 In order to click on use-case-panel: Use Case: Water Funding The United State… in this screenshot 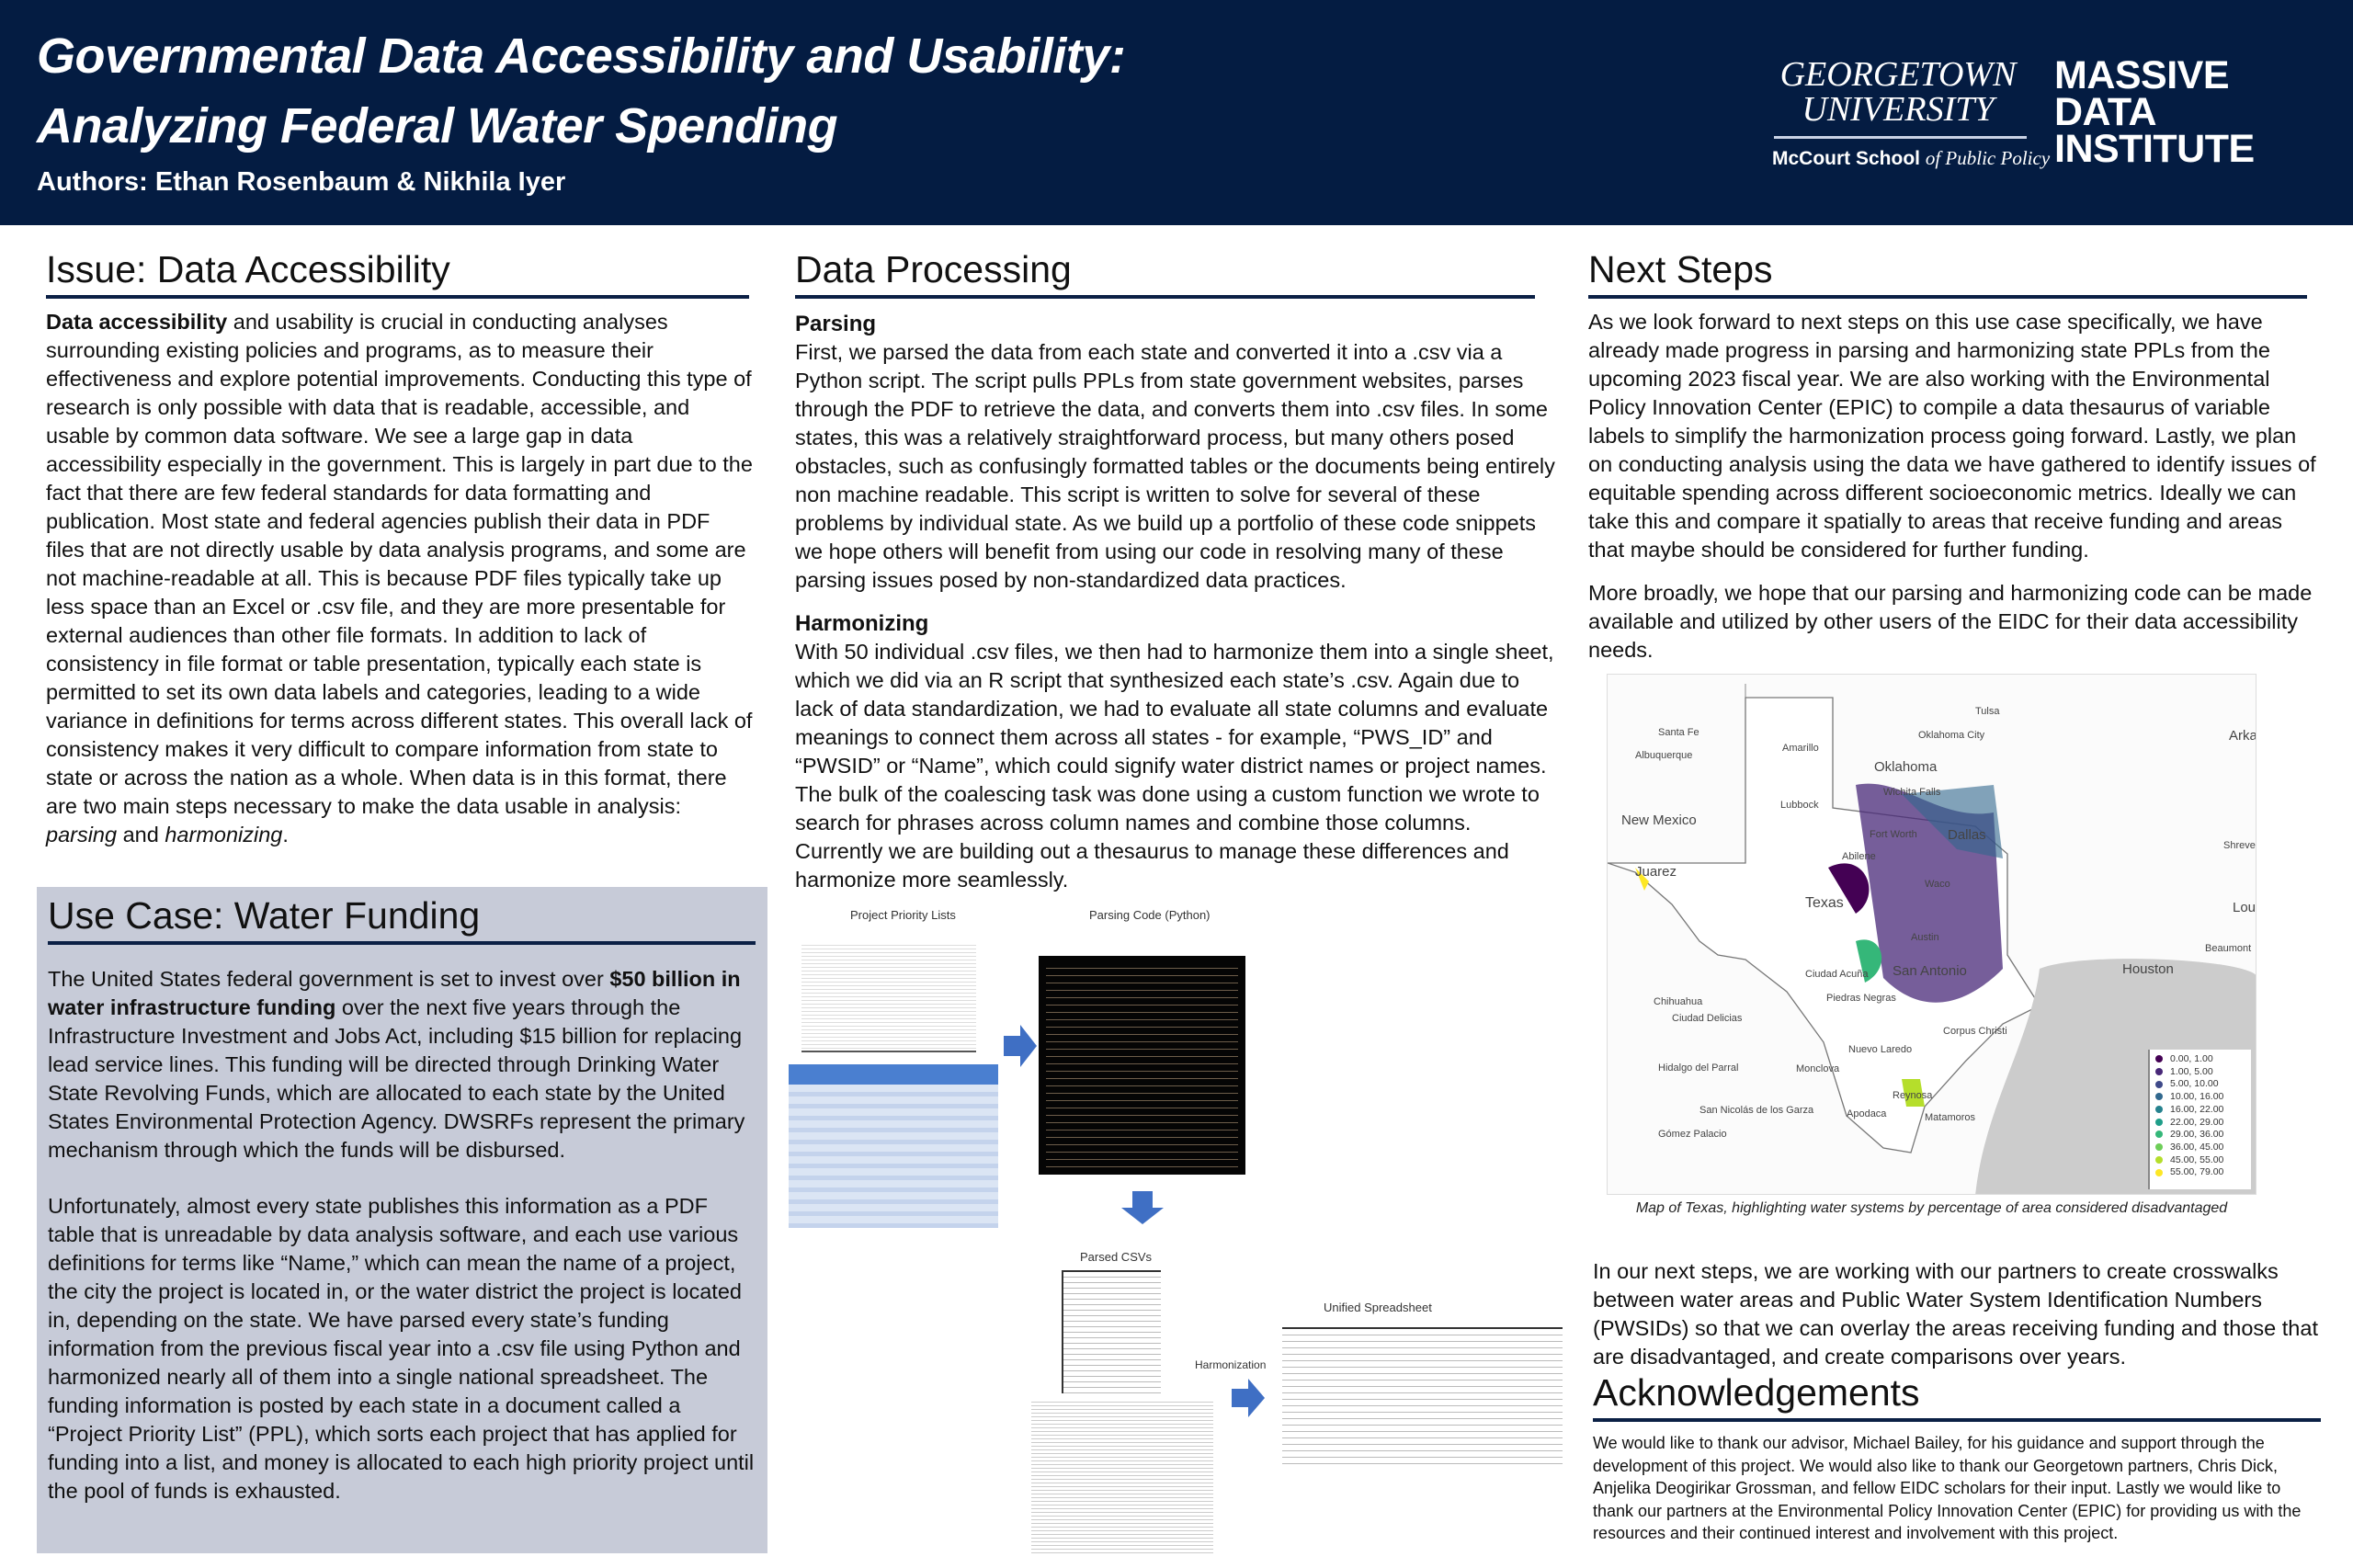, I will do `click(402, 1220)`.